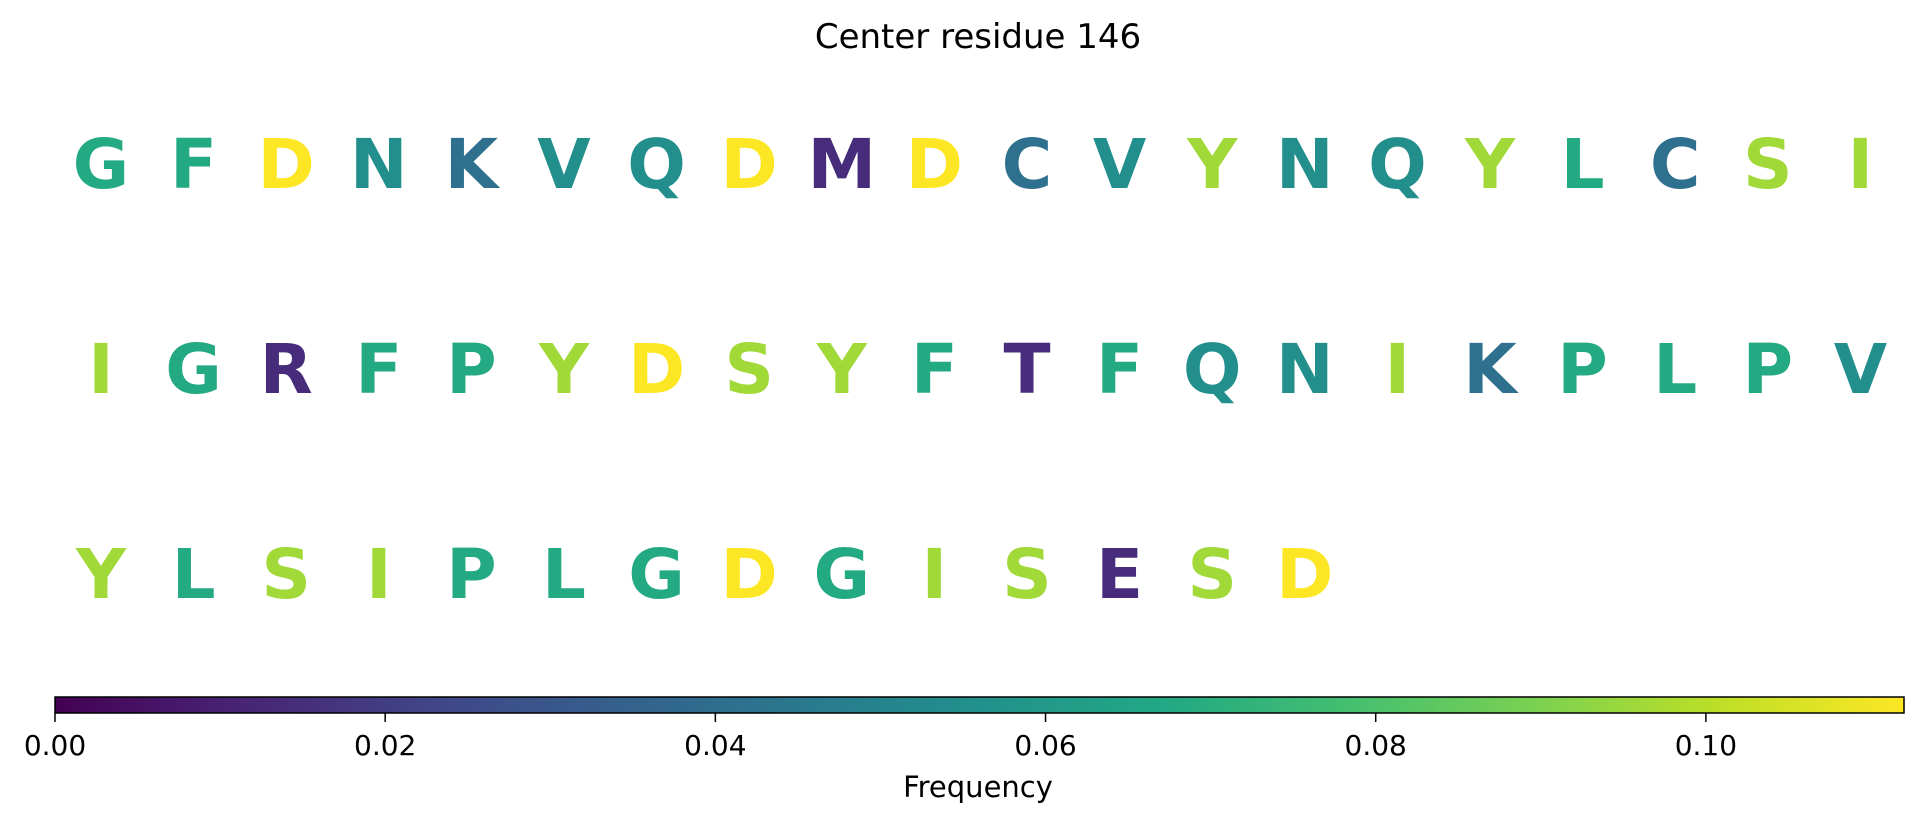  Describe the element at coordinates (1376, 745) in the screenshot. I see `colorbar-tick-label: 0.08` at that location.